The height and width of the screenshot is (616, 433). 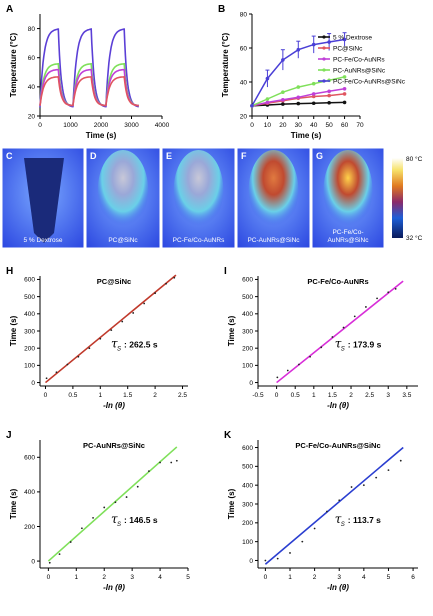 I want to click on y-tick-label: 40, so click(x=32, y=87).